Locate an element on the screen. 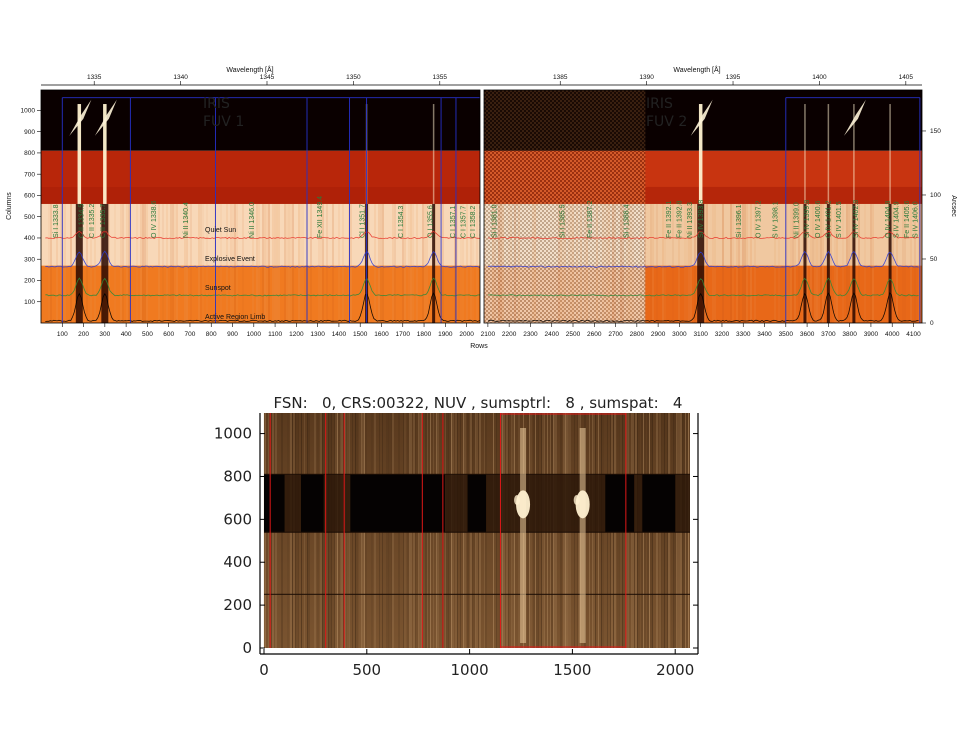 This screenshot has height=739, width=961. x-tick-label: 700 is located at coordinates (190, 334).